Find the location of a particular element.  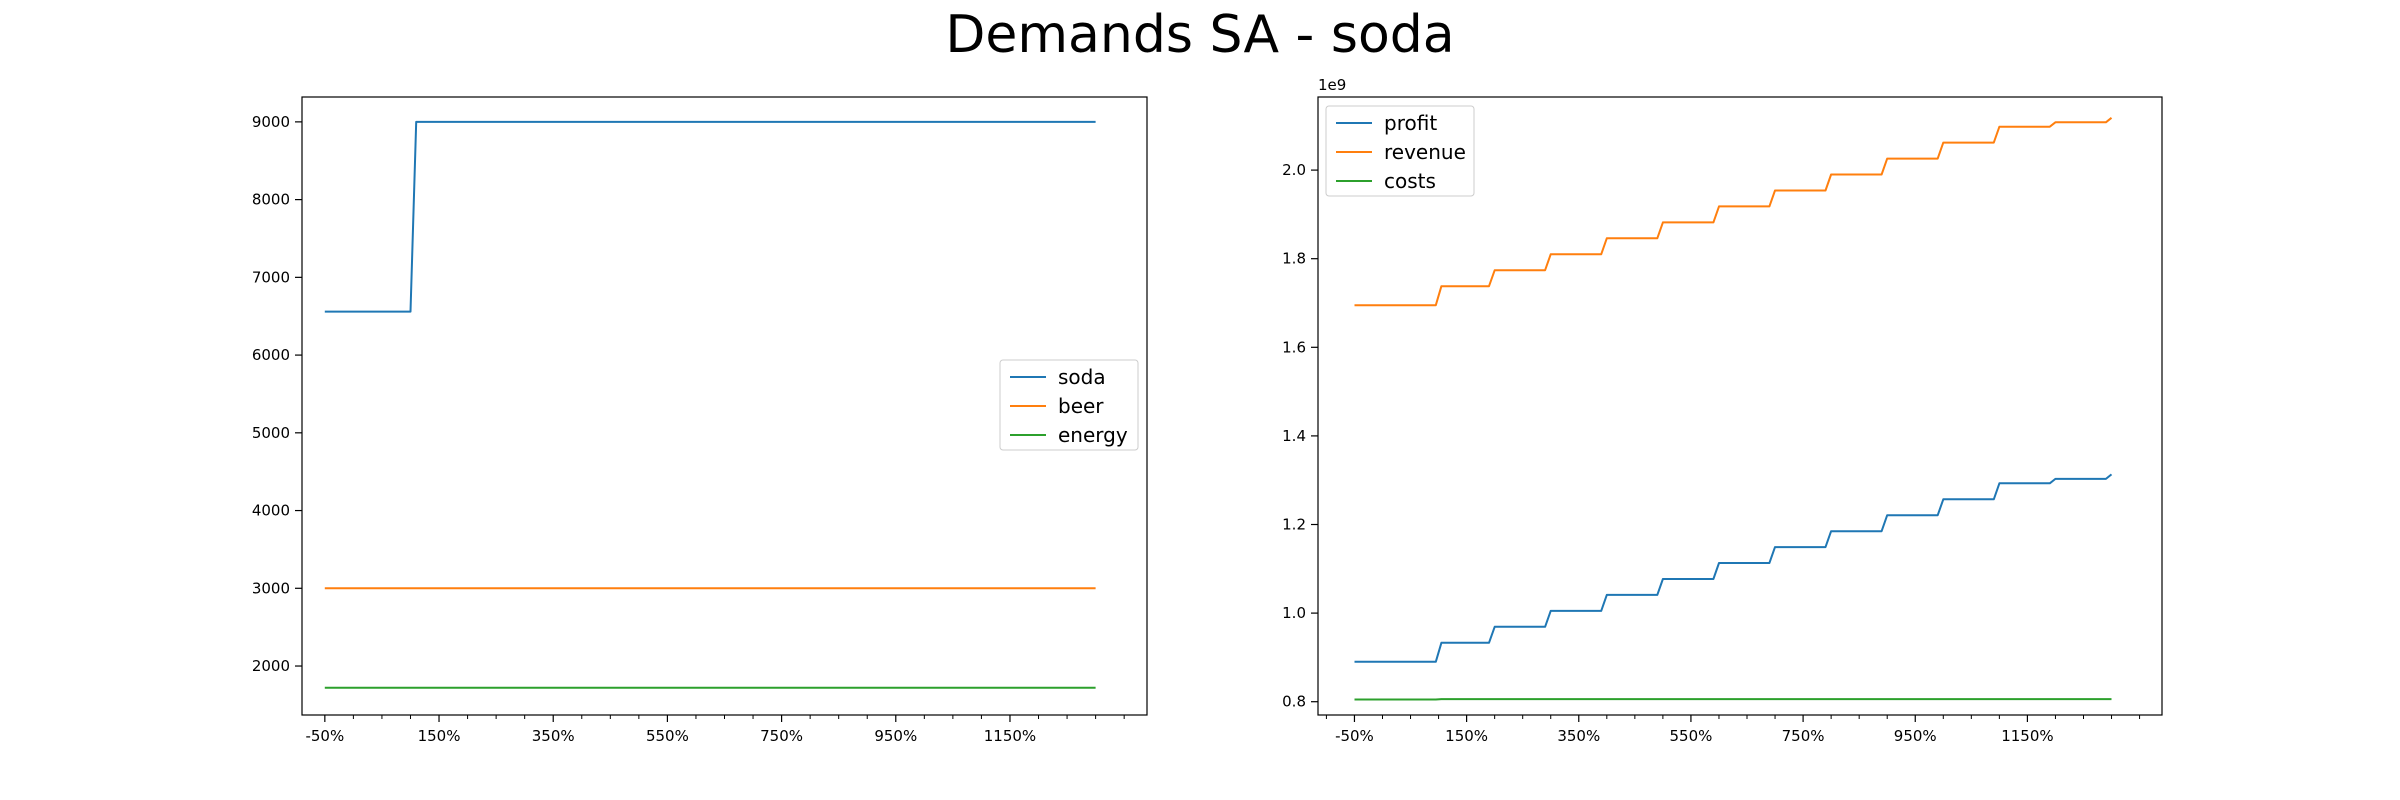

legend-label-beer: beer is located at coordinates (1081, 406).